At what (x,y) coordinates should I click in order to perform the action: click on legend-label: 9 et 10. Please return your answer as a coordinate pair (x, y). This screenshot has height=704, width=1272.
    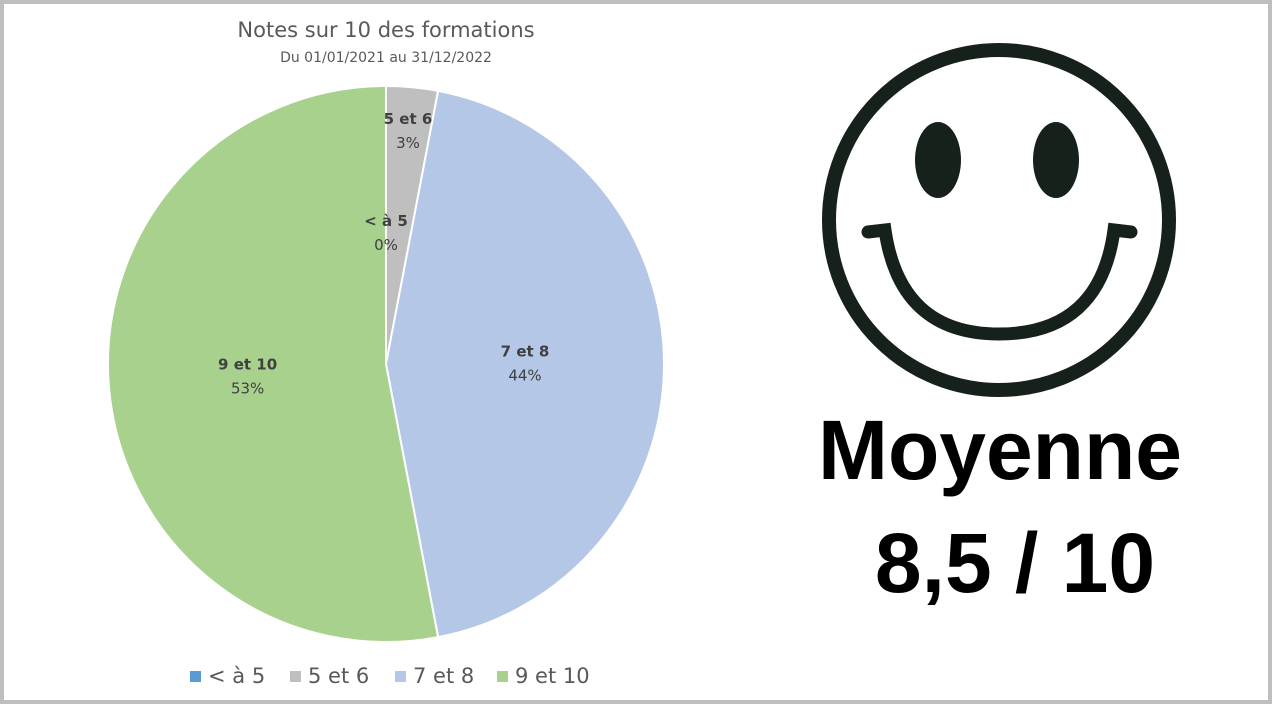
    Looking at the image, I should click on (552, 676).